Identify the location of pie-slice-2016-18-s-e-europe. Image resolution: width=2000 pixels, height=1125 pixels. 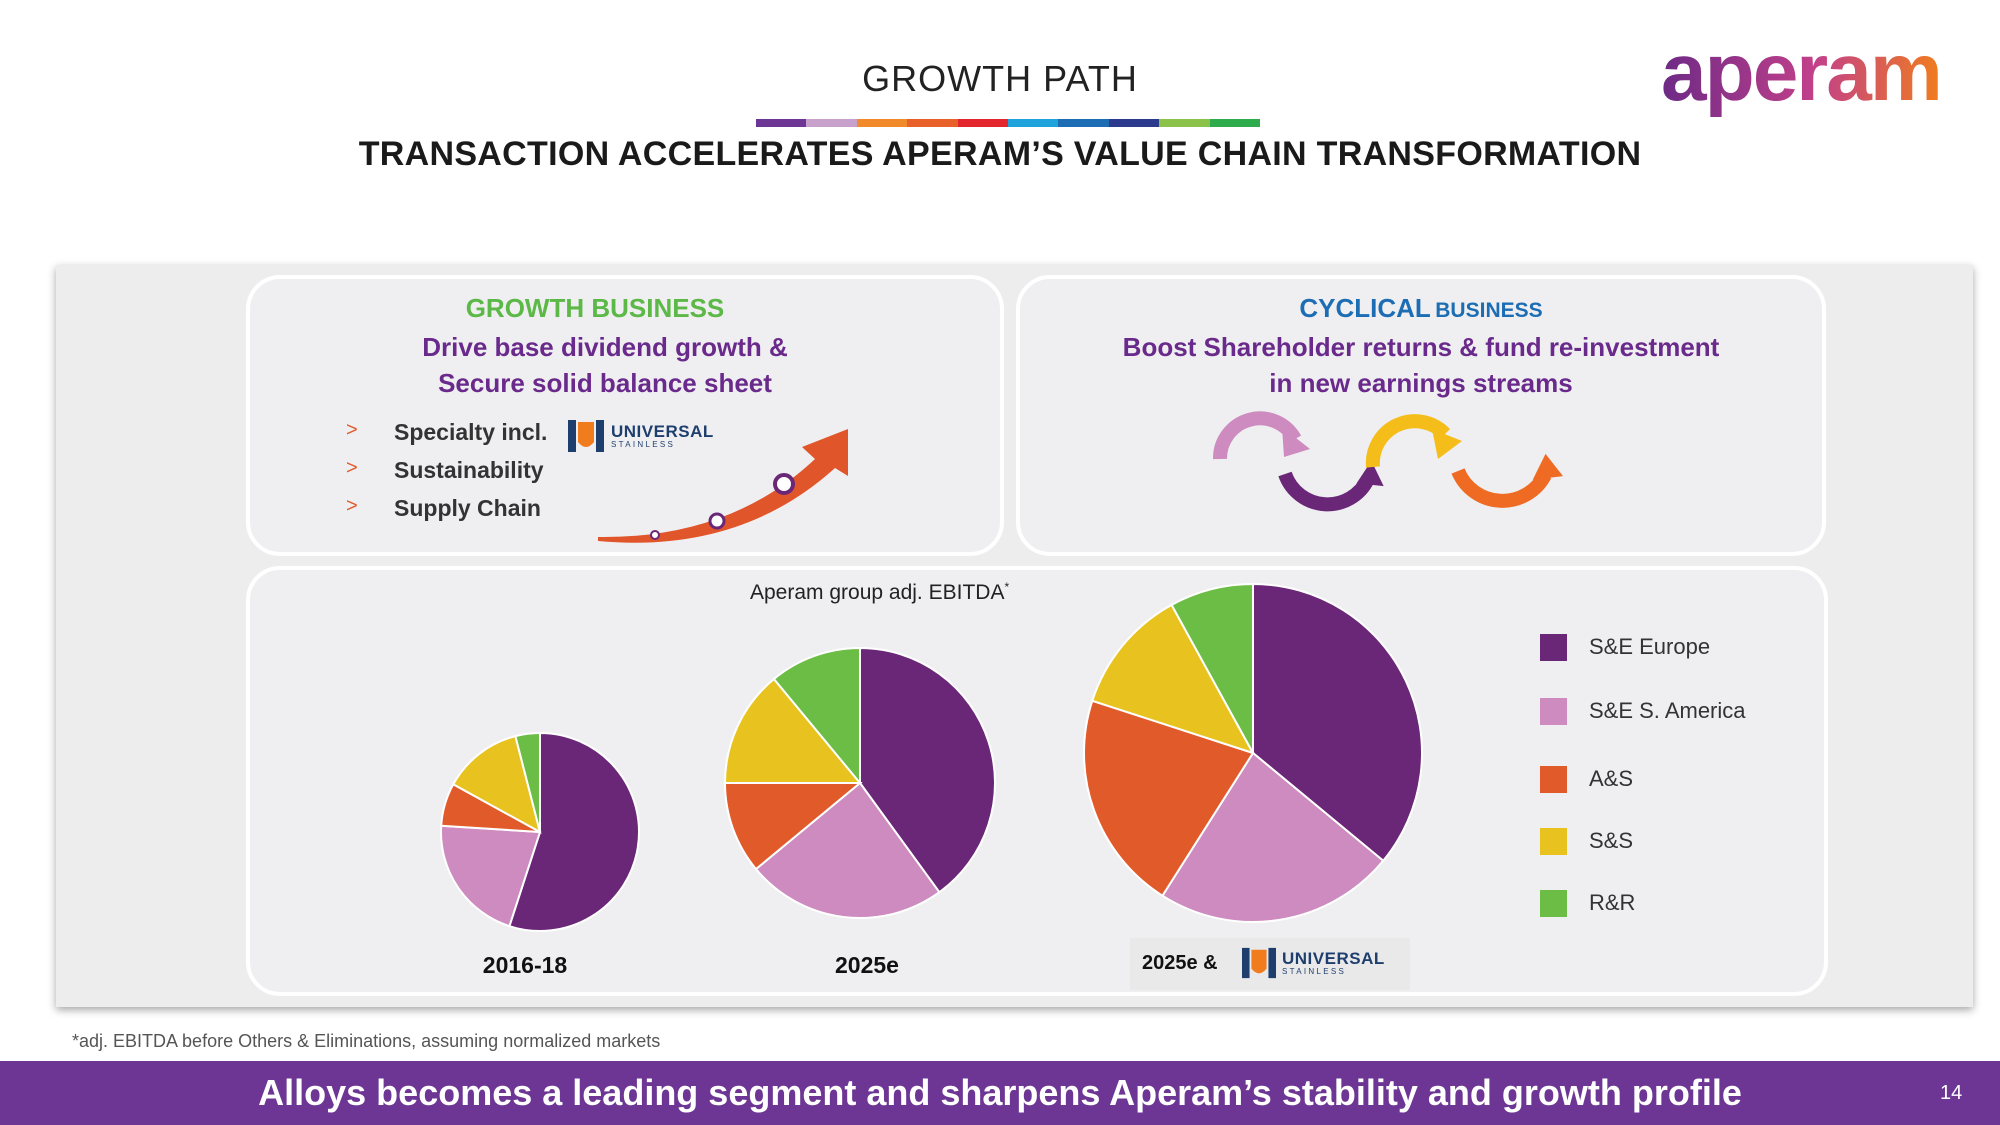
(574, 831).